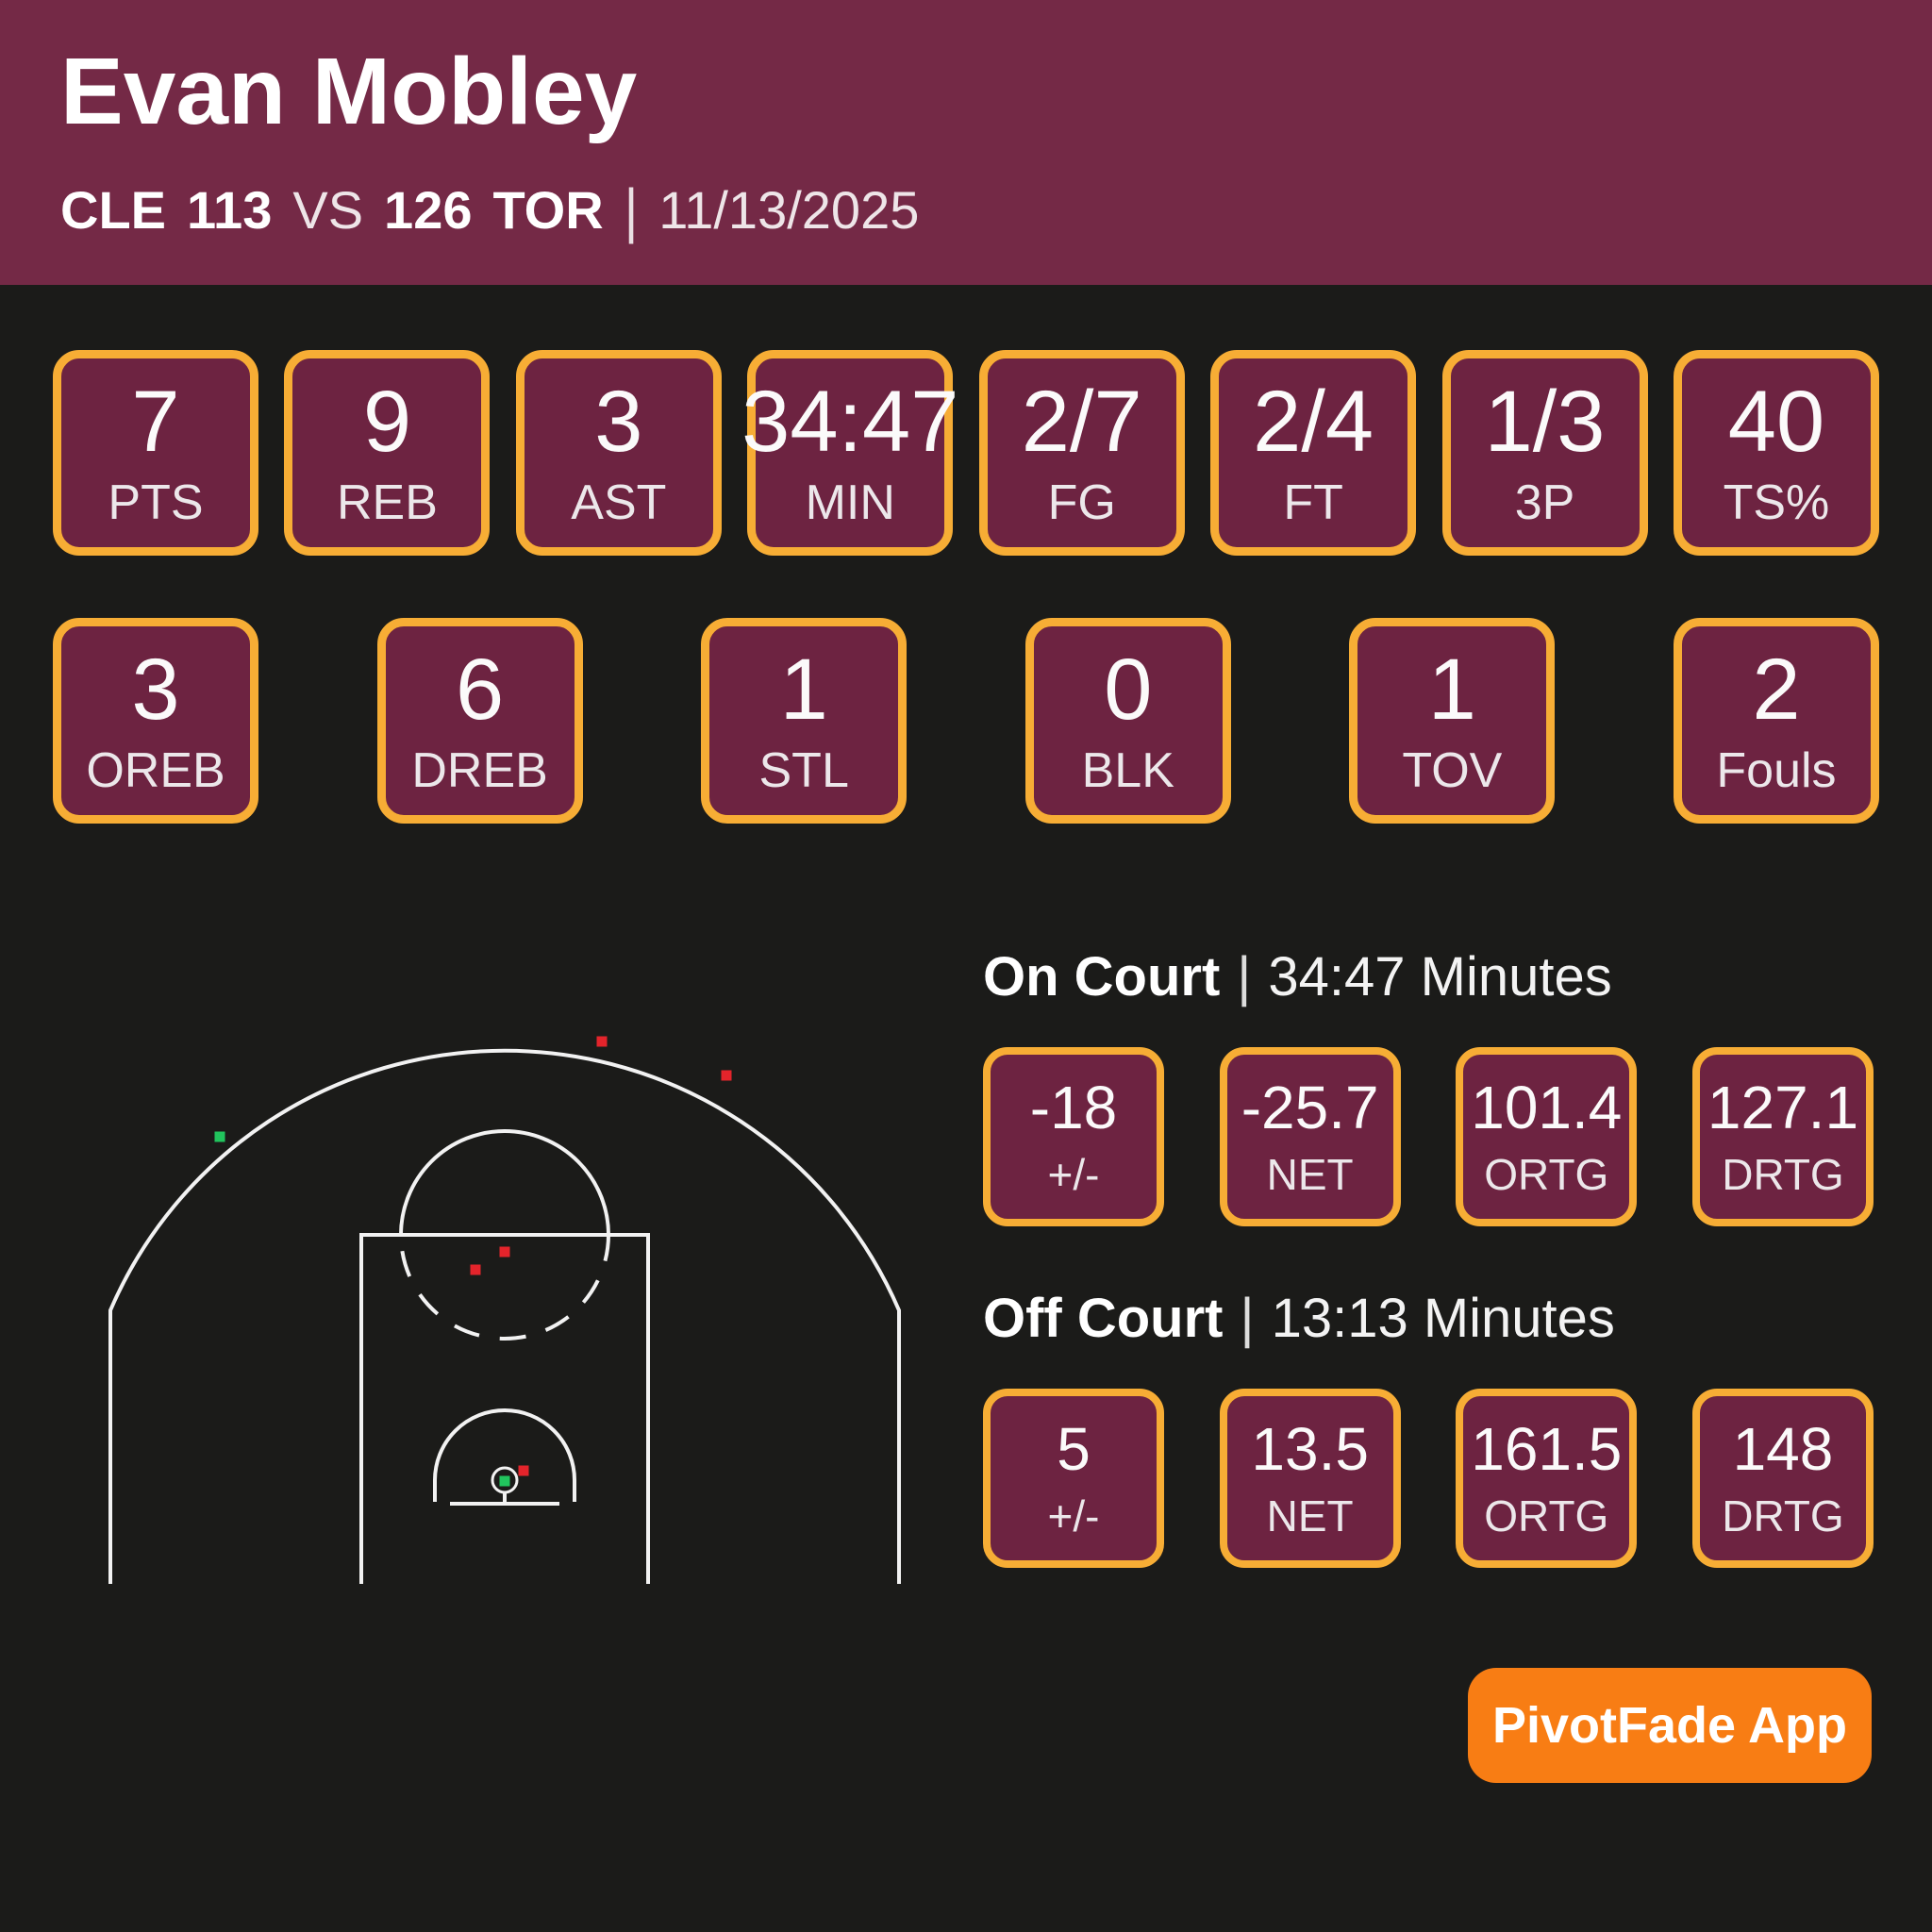 This screenshot has width=1932, height=1932. What do you see at coordinates (156, 770) in the screenshot?
I see `stat-label: OREB` at bounding box center [156, 770].